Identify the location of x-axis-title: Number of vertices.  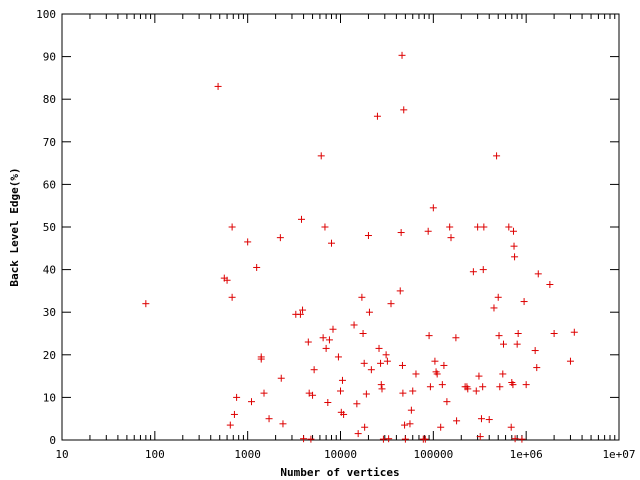
(339, 472).